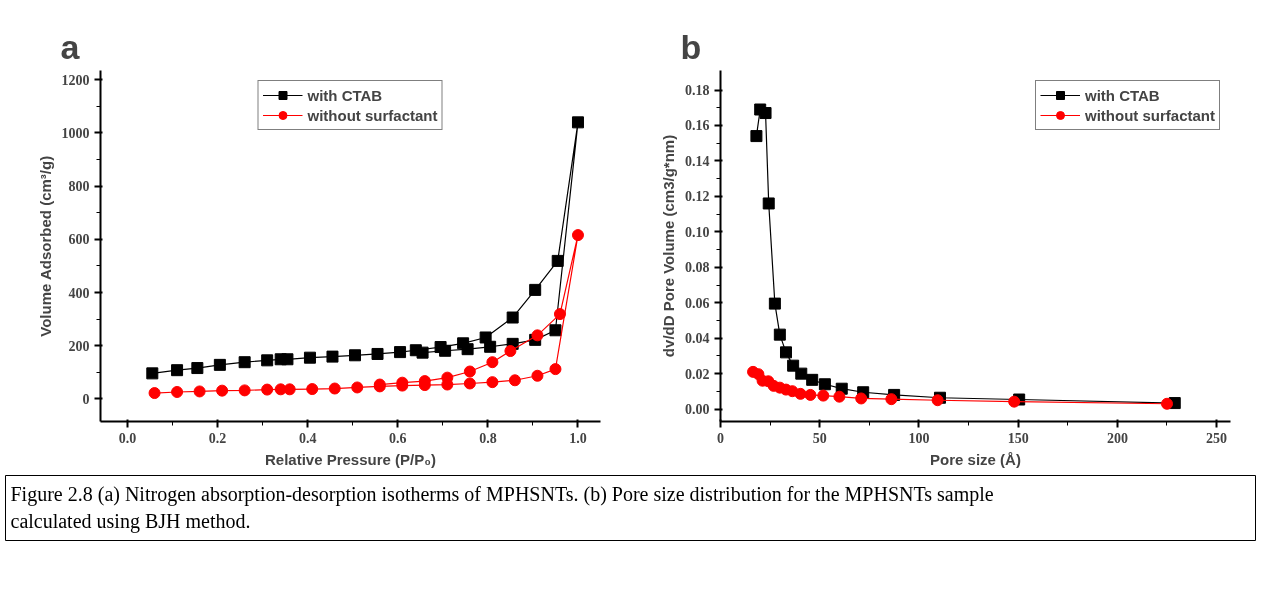 The width and height of the screenshot is (1277, 610). What do you see at coordinates (697, 268) in the screenshot?
I see `y-tick-label: 0.08` at bounding box center [697, 268].